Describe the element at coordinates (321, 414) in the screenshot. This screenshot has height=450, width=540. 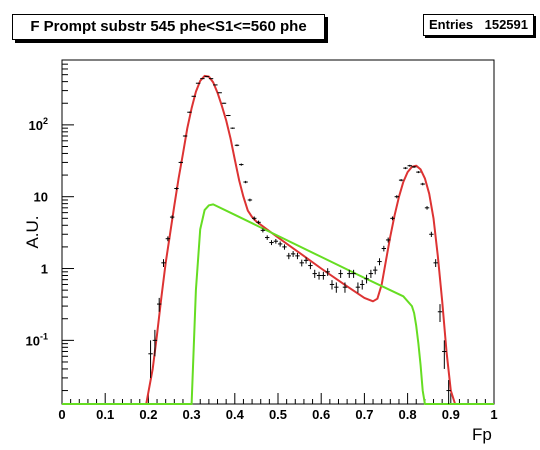
I see `x-tick-label: 0.6` at that location.